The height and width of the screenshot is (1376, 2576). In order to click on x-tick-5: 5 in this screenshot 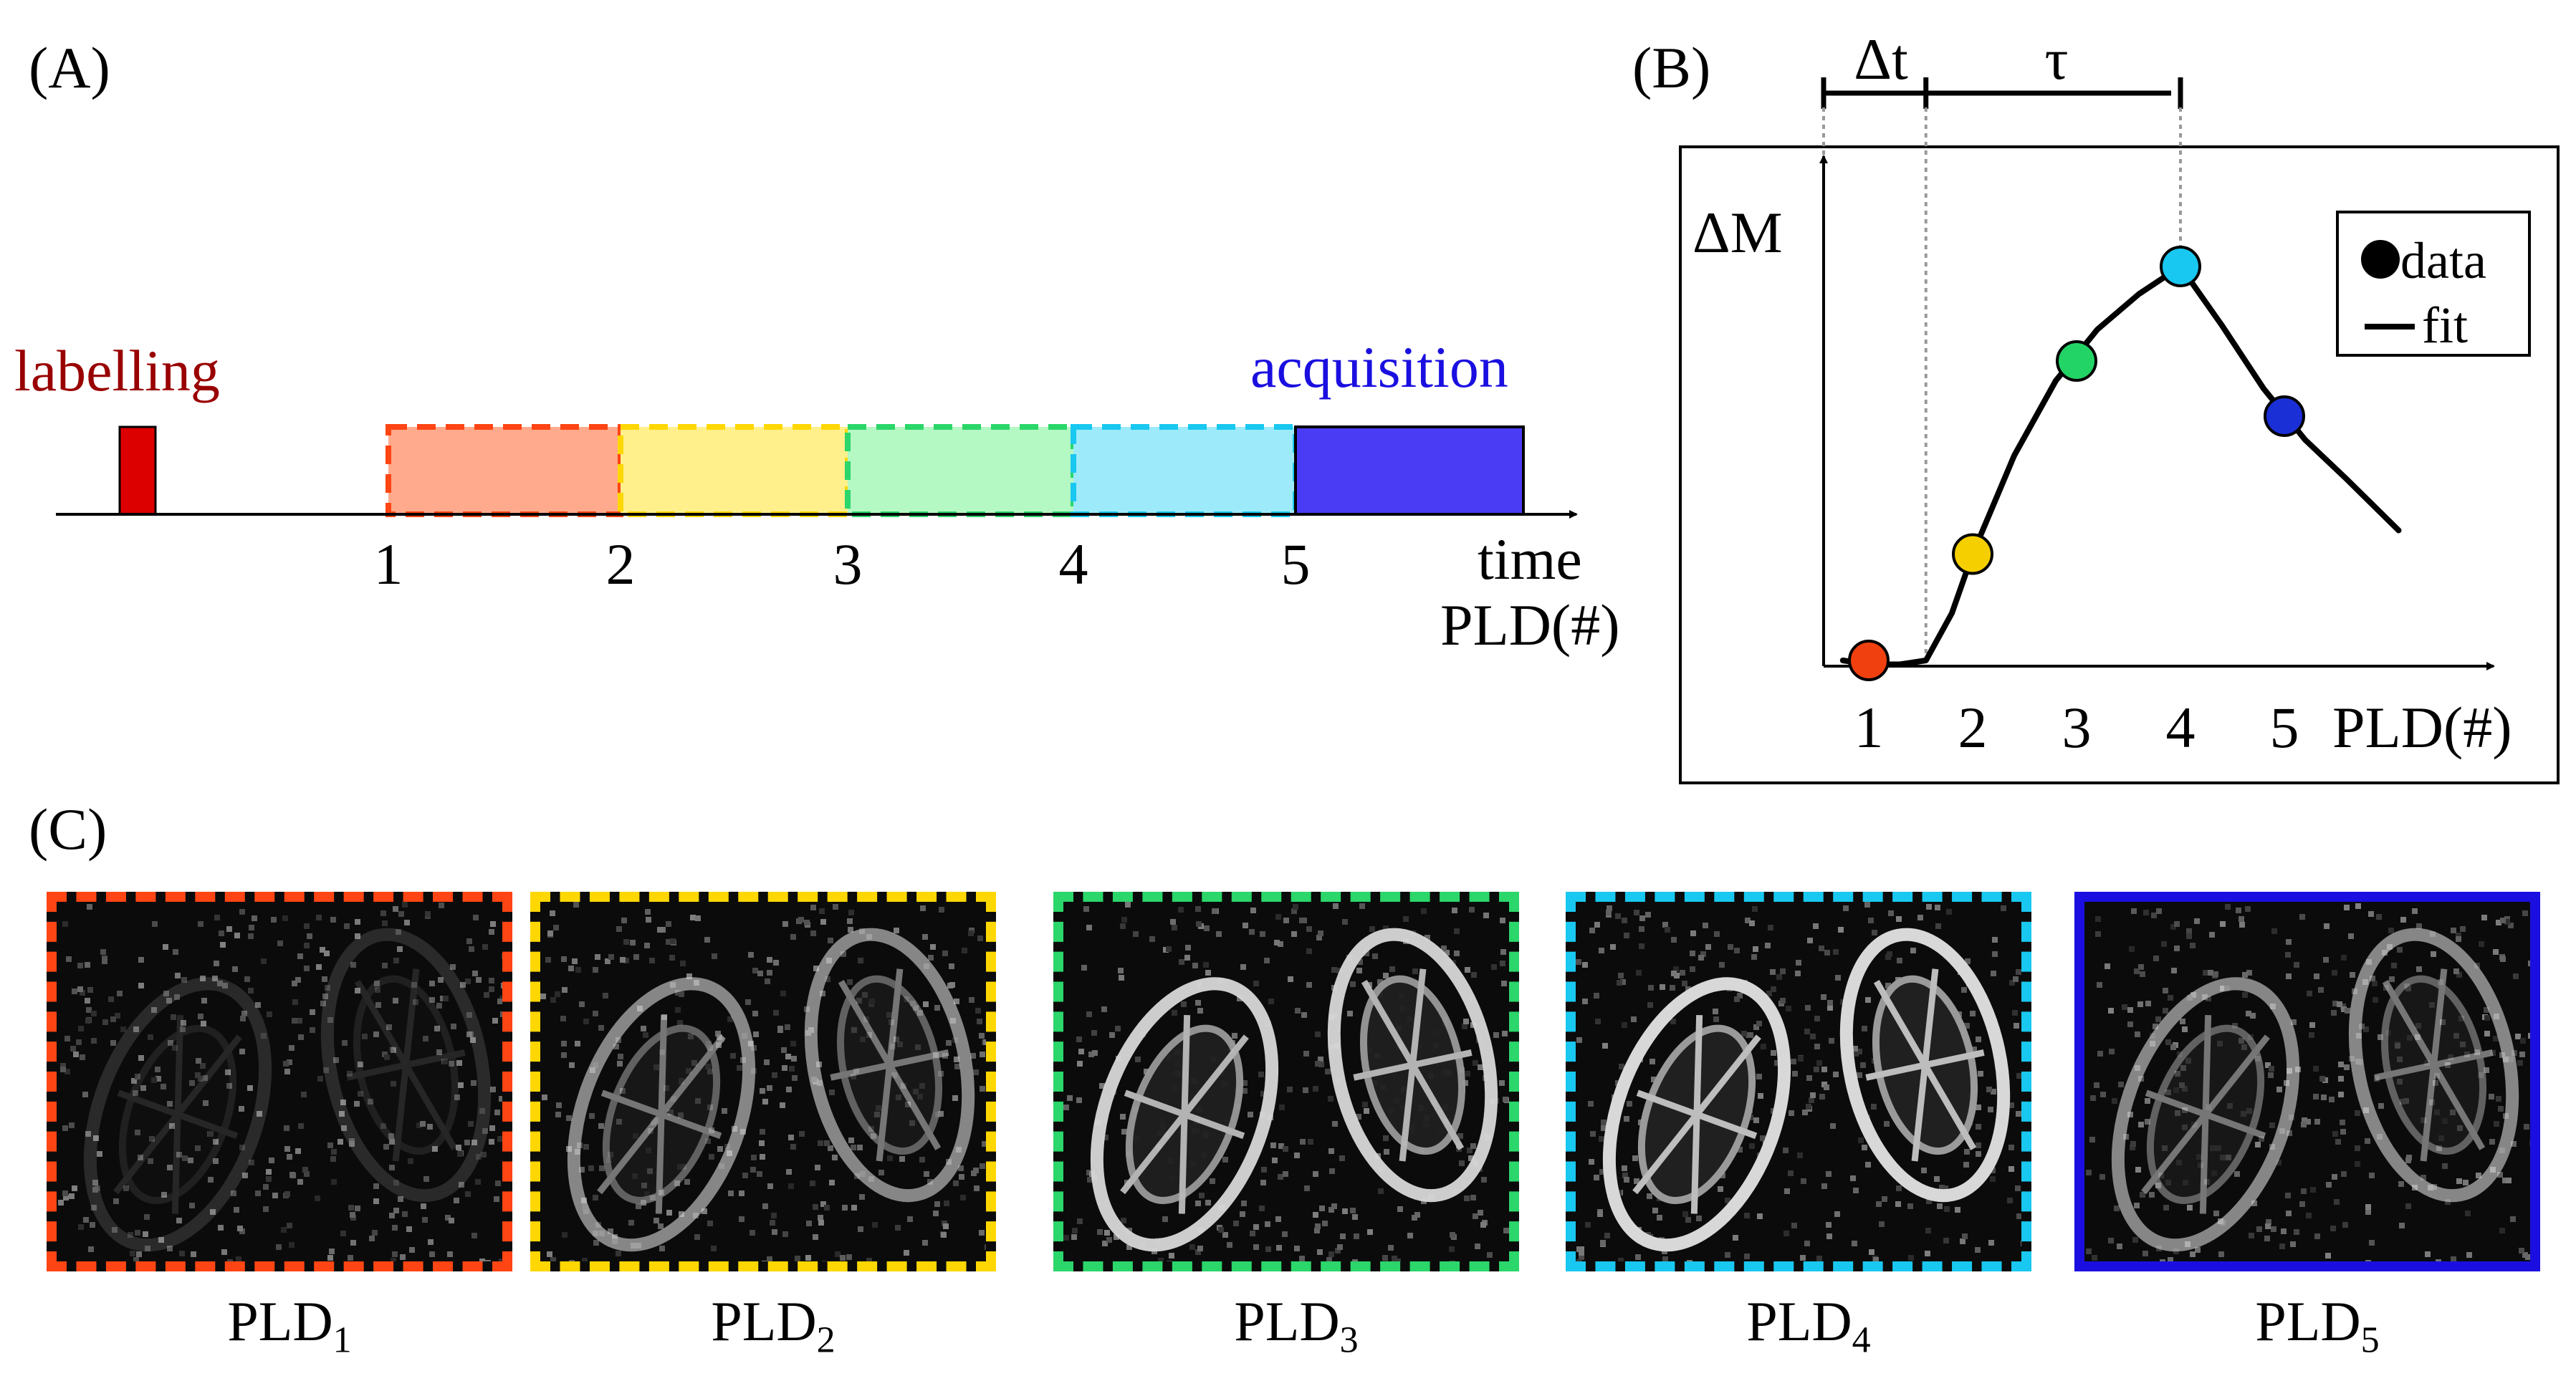, I will do `click(2284, 727)`.